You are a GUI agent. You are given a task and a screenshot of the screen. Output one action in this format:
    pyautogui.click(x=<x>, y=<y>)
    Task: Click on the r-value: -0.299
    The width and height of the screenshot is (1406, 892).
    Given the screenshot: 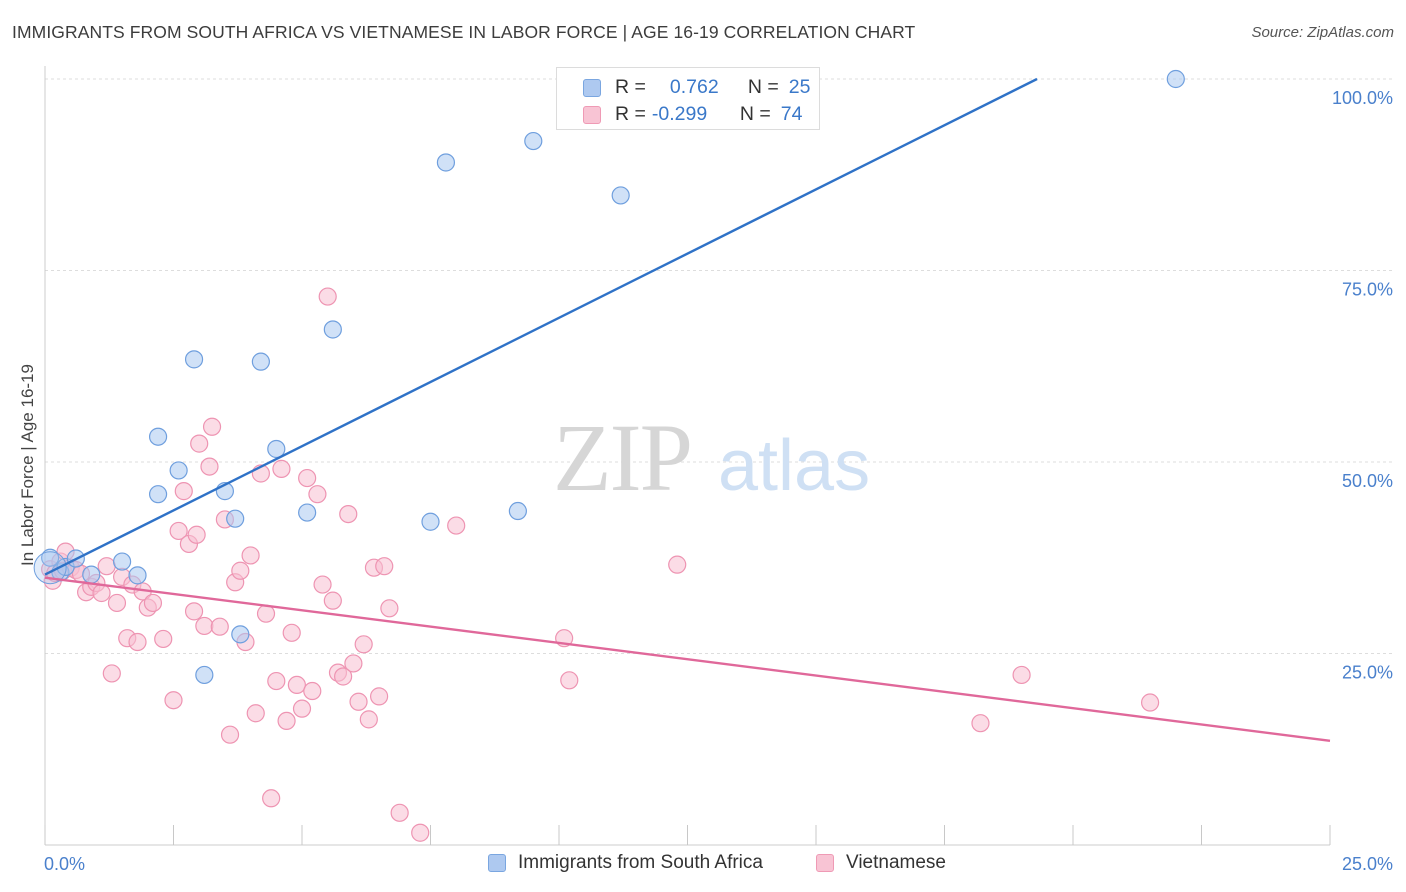 What is the action you would take?
    pyautogui.click(x=679, y=114)
    